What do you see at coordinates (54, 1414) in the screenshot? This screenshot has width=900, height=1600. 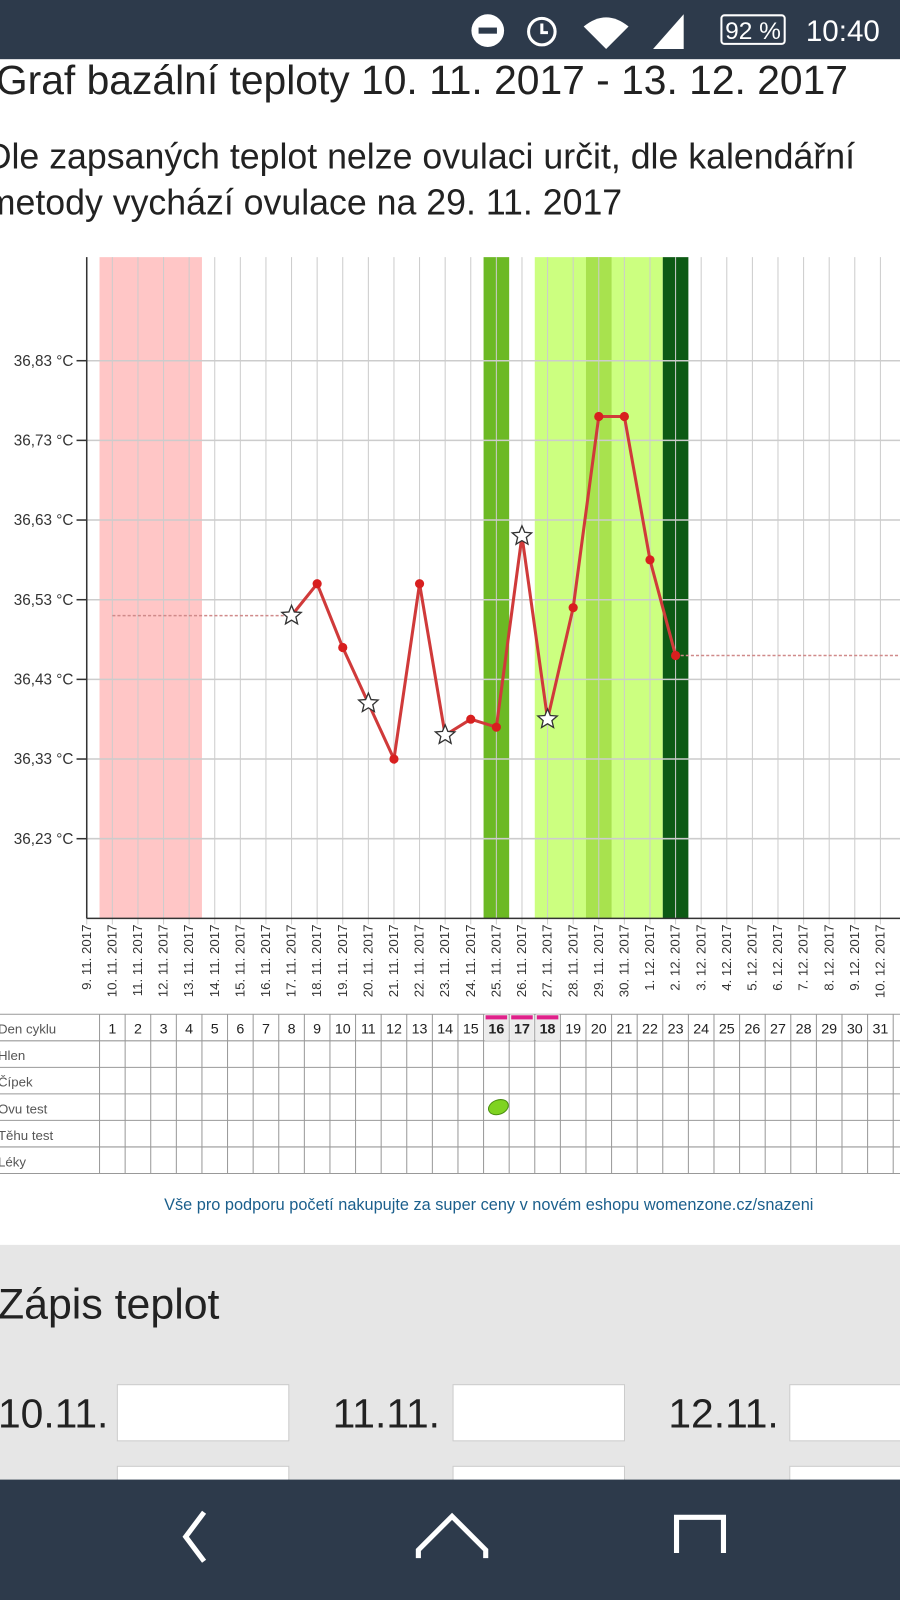 I see `date-label: 10.11.` at bounding box center [54, 1414].